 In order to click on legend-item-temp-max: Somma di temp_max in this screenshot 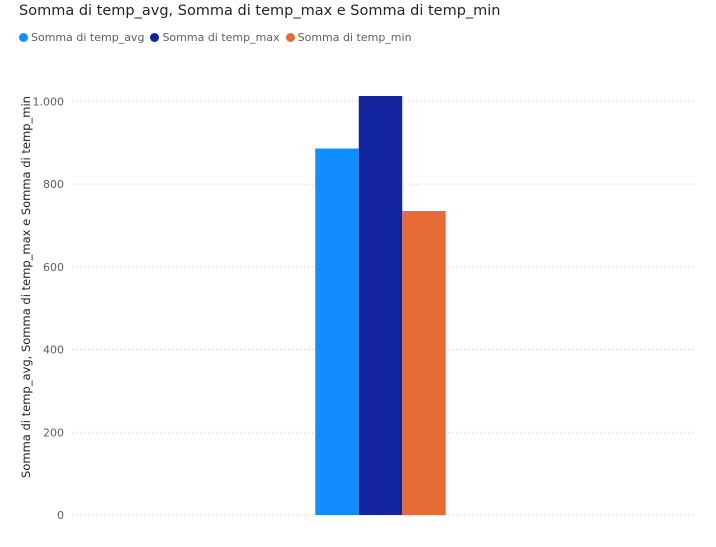, I will do `click(215, 37)`.